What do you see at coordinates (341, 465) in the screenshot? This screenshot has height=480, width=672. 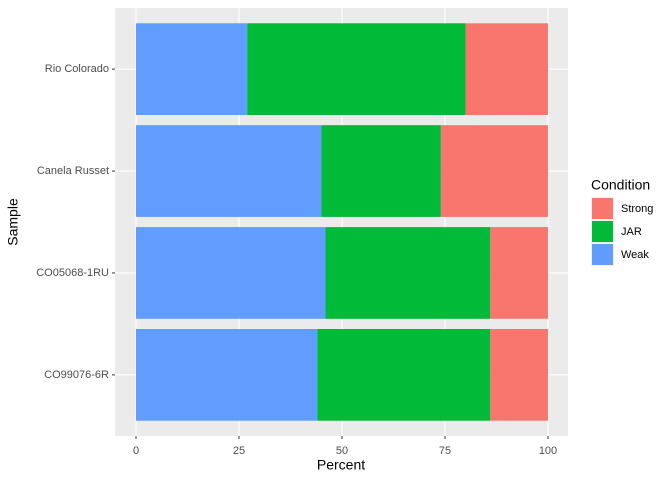 I see `x-axis-title: Percent` at bounding box center [341, 465].